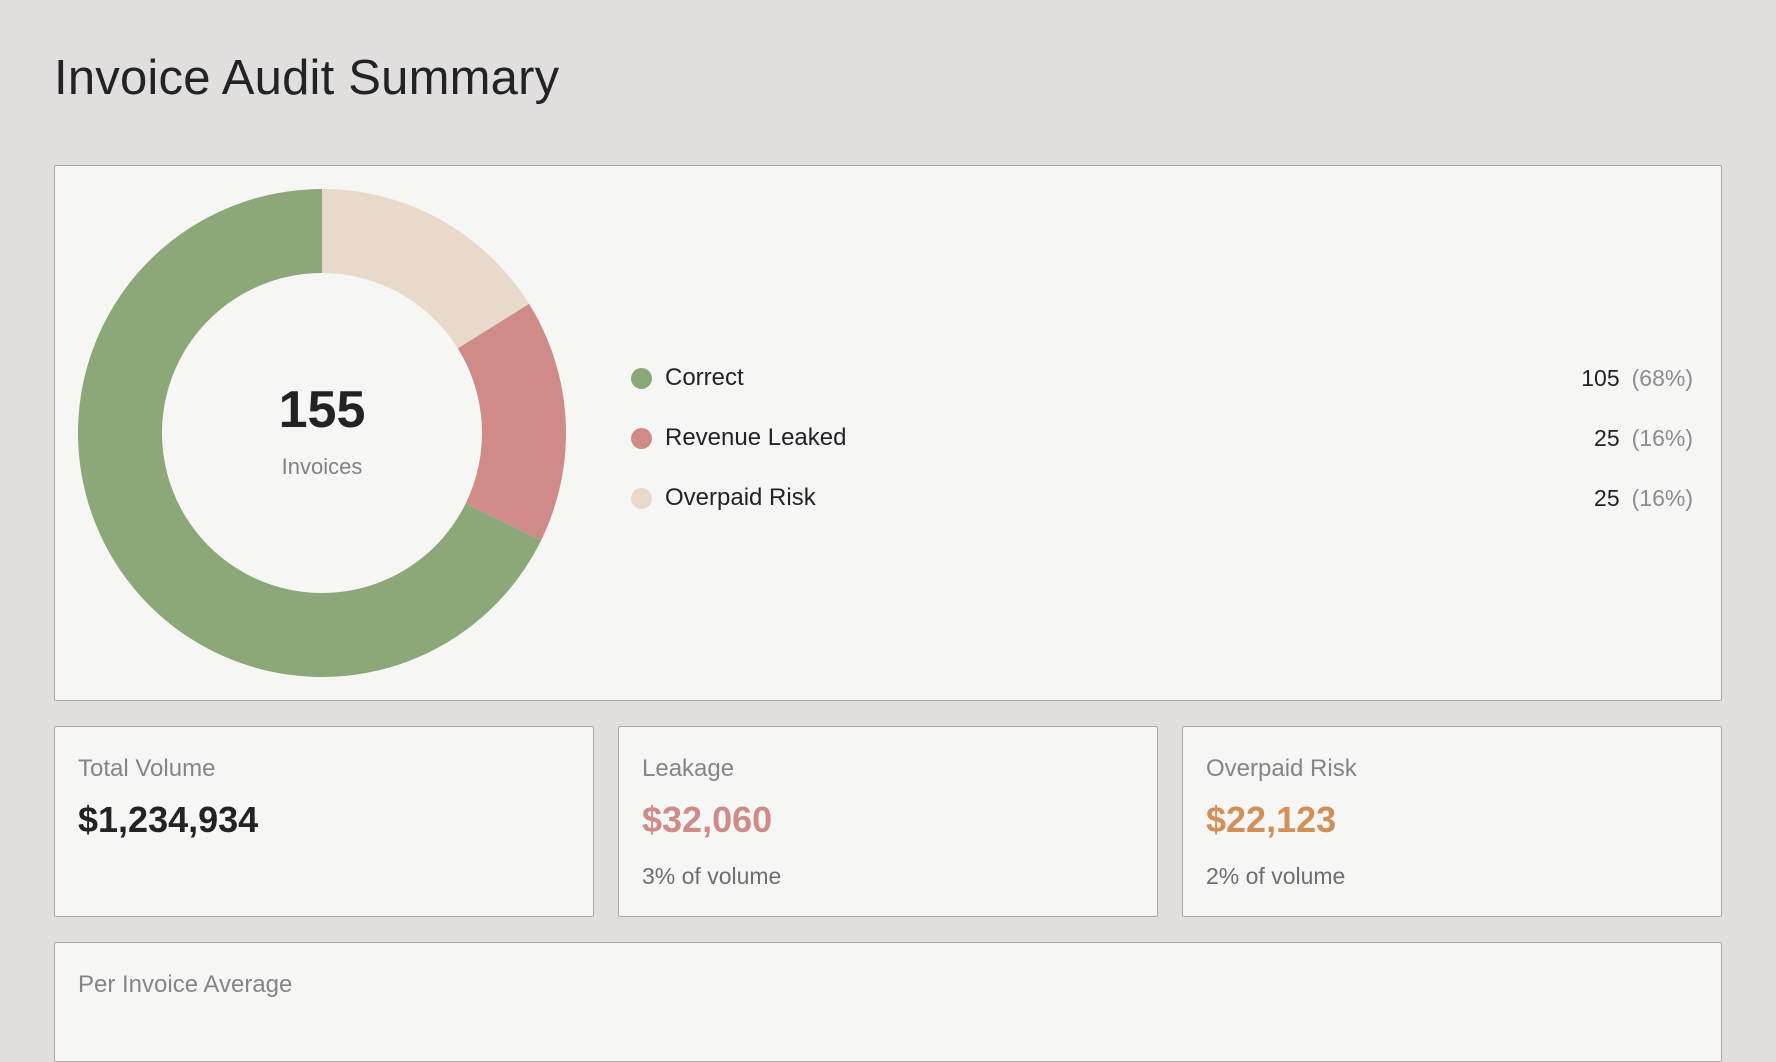 This screenshot has width=1776, height=1062. What do you see at coordinates (756, 437) in the screenshot?
I see `legend-label: Revenue Leaked` at bounding box center [756, 437].